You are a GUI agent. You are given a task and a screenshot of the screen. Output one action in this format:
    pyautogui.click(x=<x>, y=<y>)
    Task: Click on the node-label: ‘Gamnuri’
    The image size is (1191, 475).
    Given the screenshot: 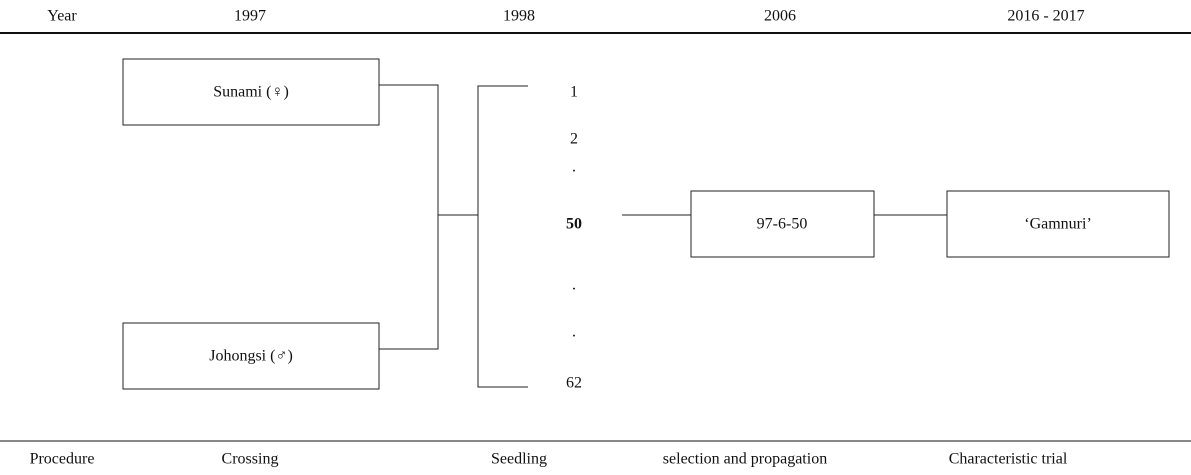 What is the action you would take?
    pyautogui.click(x=1058, y=224)
    